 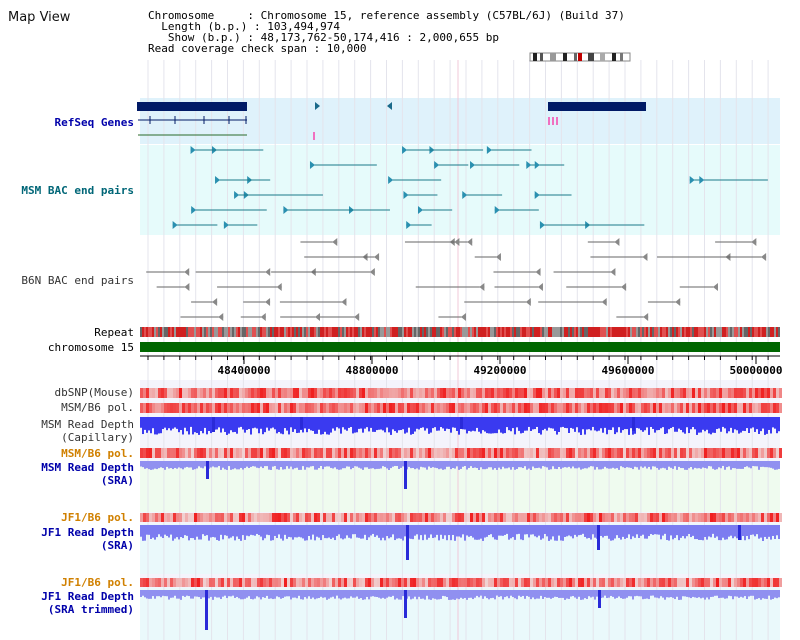 I want to click on label-refseq-genes: RefSeq Genes, so click(x=94, y=122).